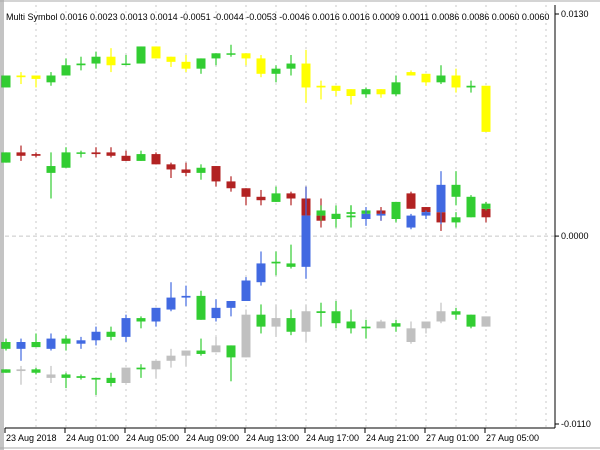 The height and width of the screenshot is (450, 600). Describe the element at coordinates (32, 17) in the screenshot. I see `chart-title: Multi Symbol` at that location.